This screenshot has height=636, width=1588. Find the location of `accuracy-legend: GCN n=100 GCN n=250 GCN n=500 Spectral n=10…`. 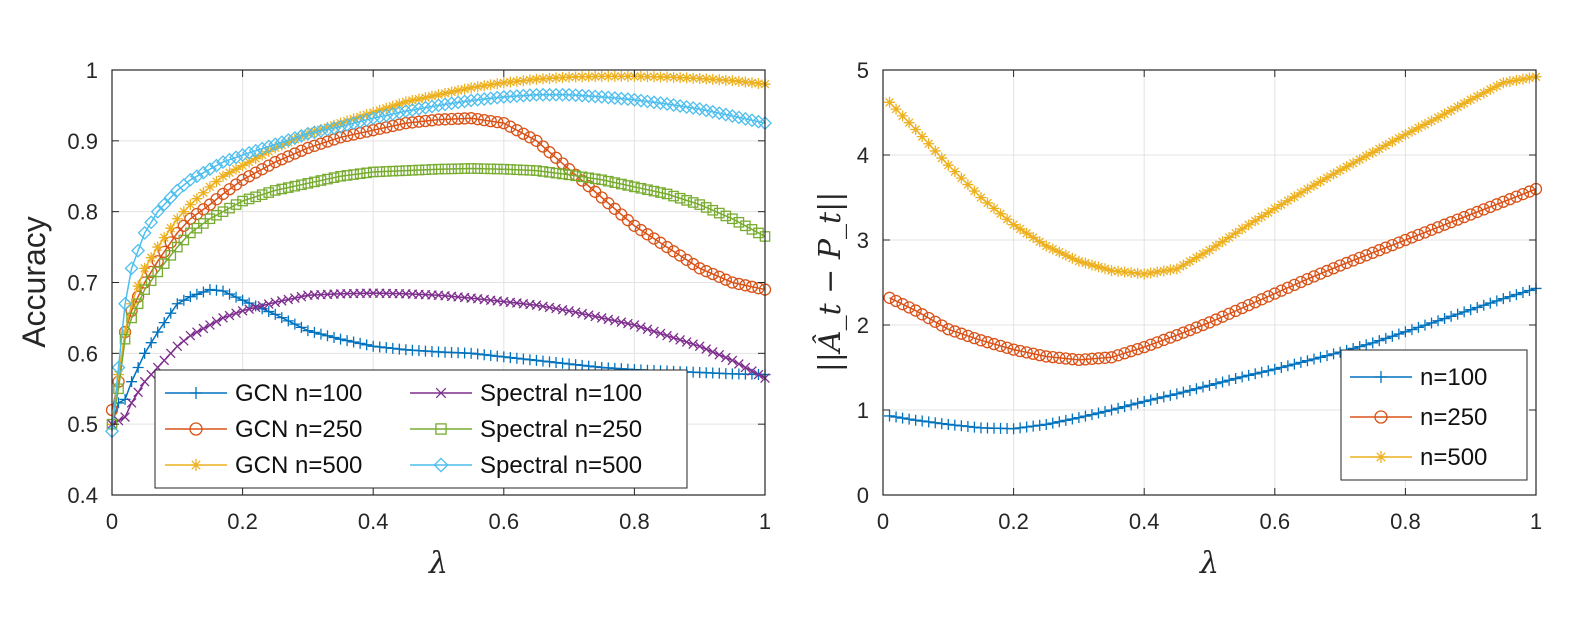

accuracy-legend: GCN n=100 GCN n=250 GCN n=500 Spectral n=10… is located at coordinates (421, 429).